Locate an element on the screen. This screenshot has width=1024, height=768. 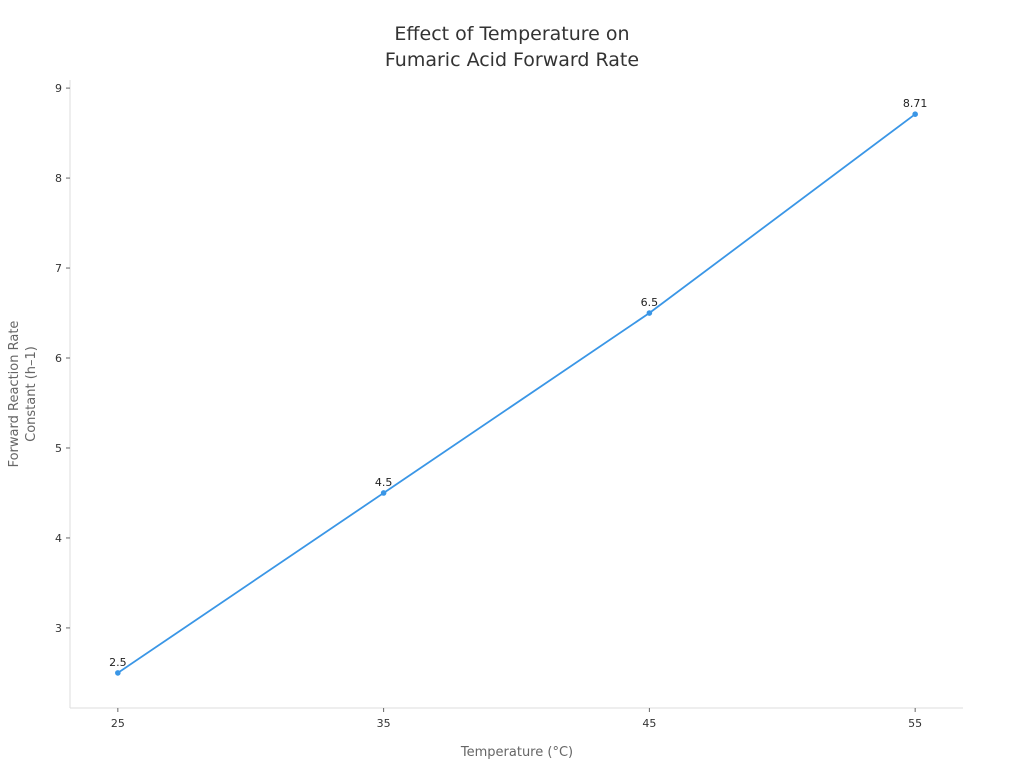
y-tick-label: 4 is located at coordinates (58, 538).